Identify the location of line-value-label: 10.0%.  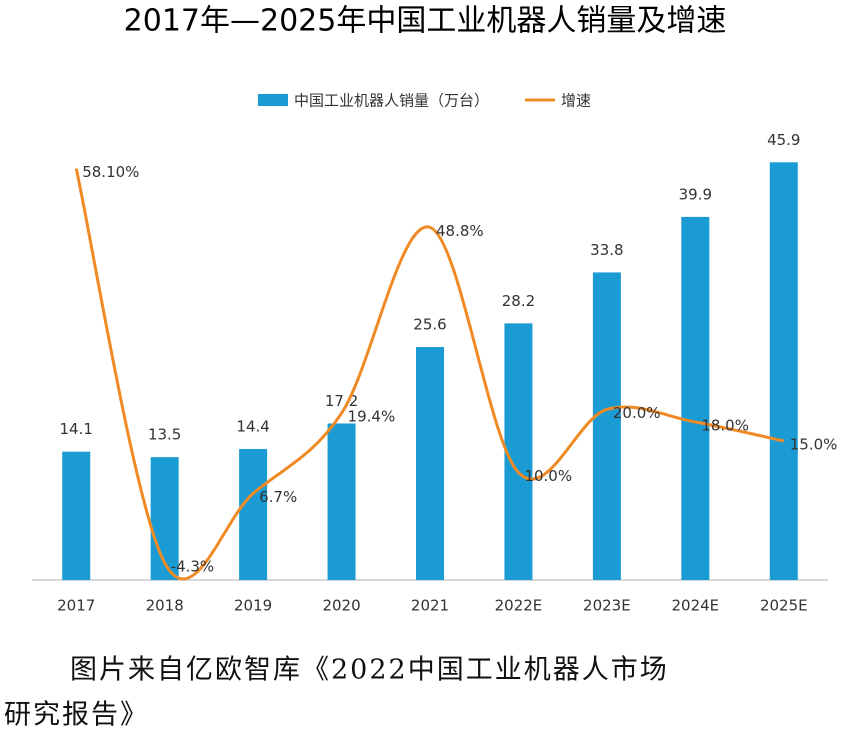
(548, 476).